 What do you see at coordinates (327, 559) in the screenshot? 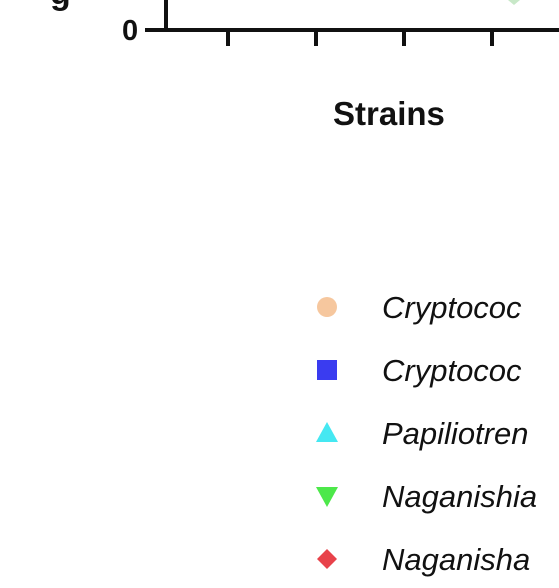
I see `legend-marker-diamond` at bounding box center [327, 559].